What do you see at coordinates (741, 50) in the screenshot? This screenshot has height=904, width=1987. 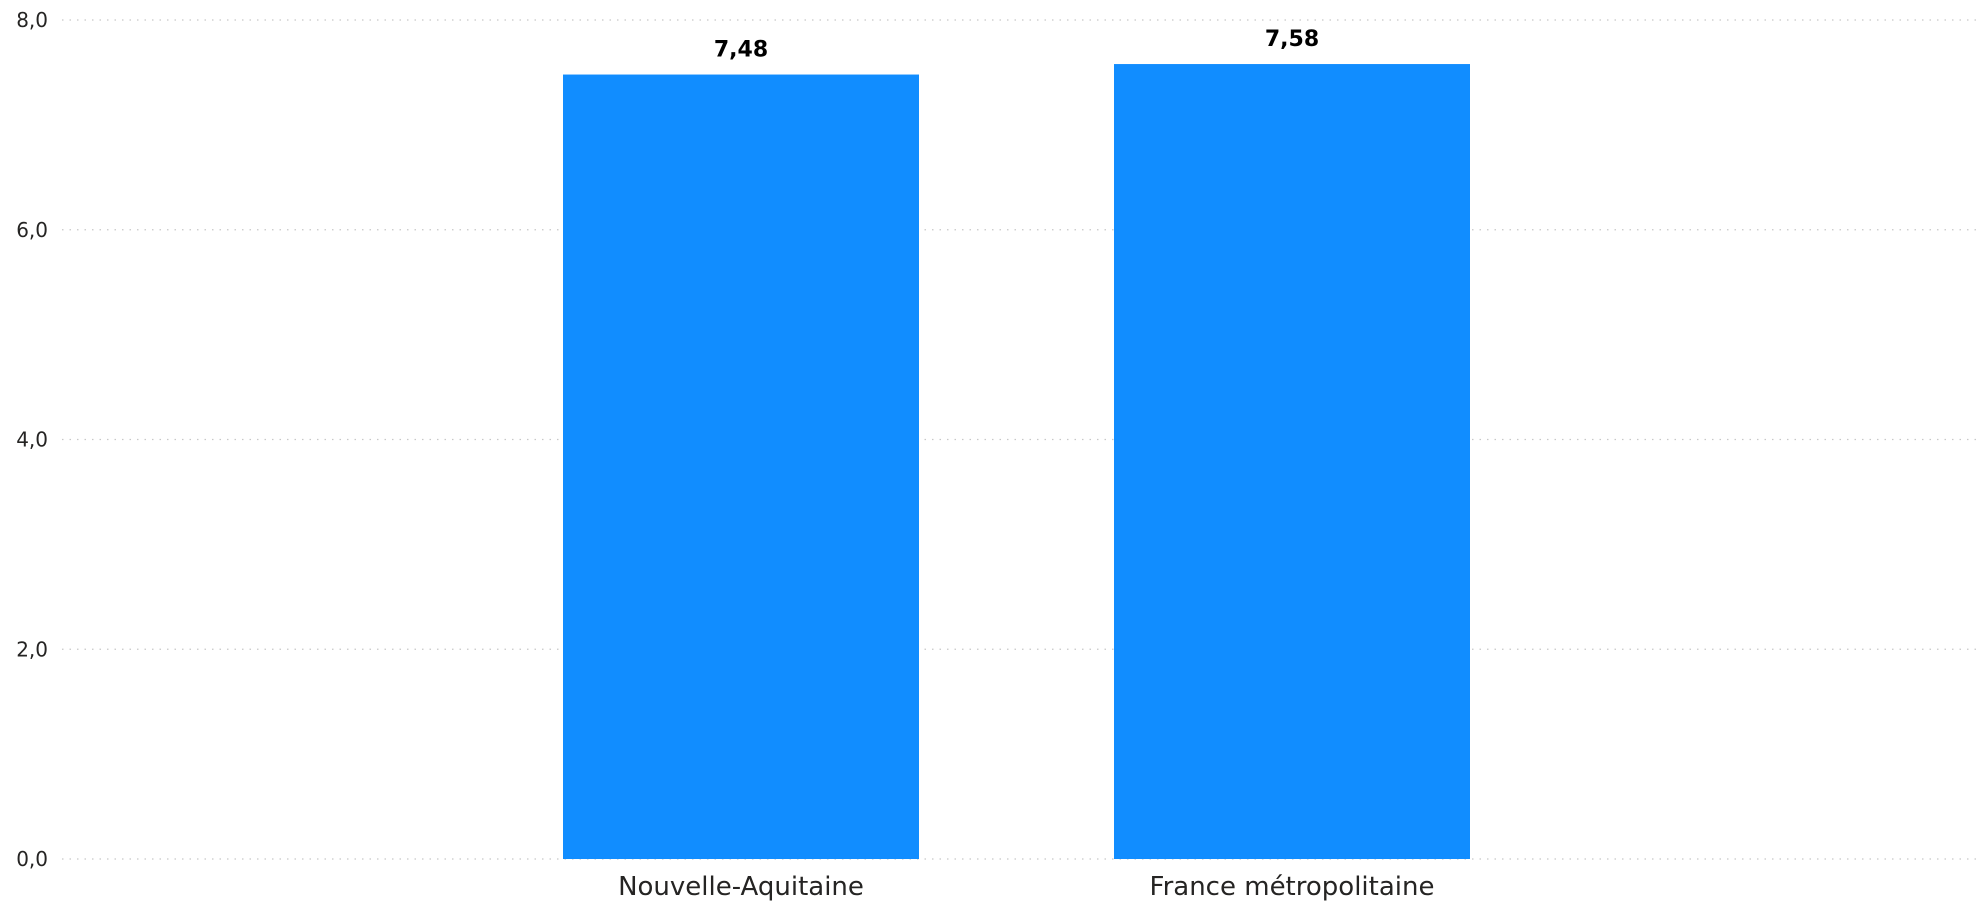 I see `bar-value-label: 7,48` at bounding box center [741, 50].